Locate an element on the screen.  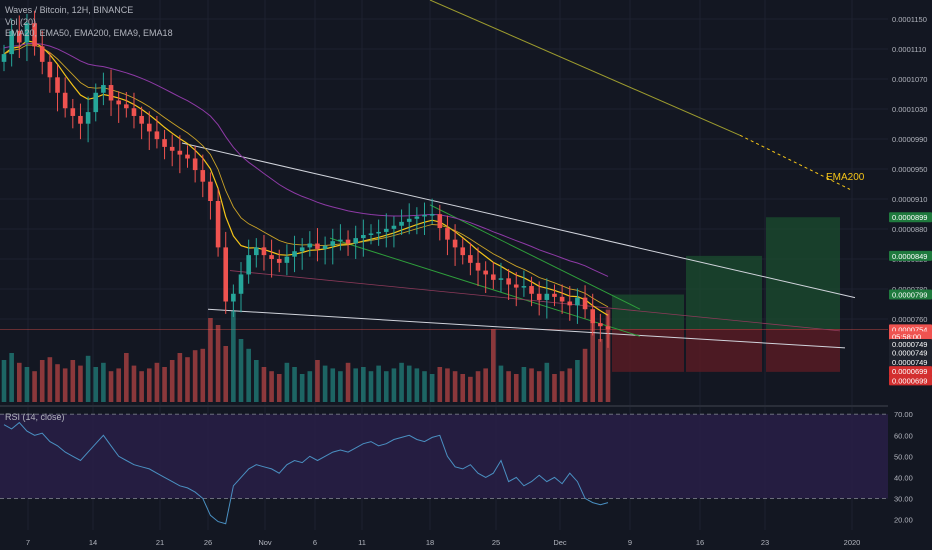
rsi-tick-label: 70.00 is located at coordinates (903, 414).